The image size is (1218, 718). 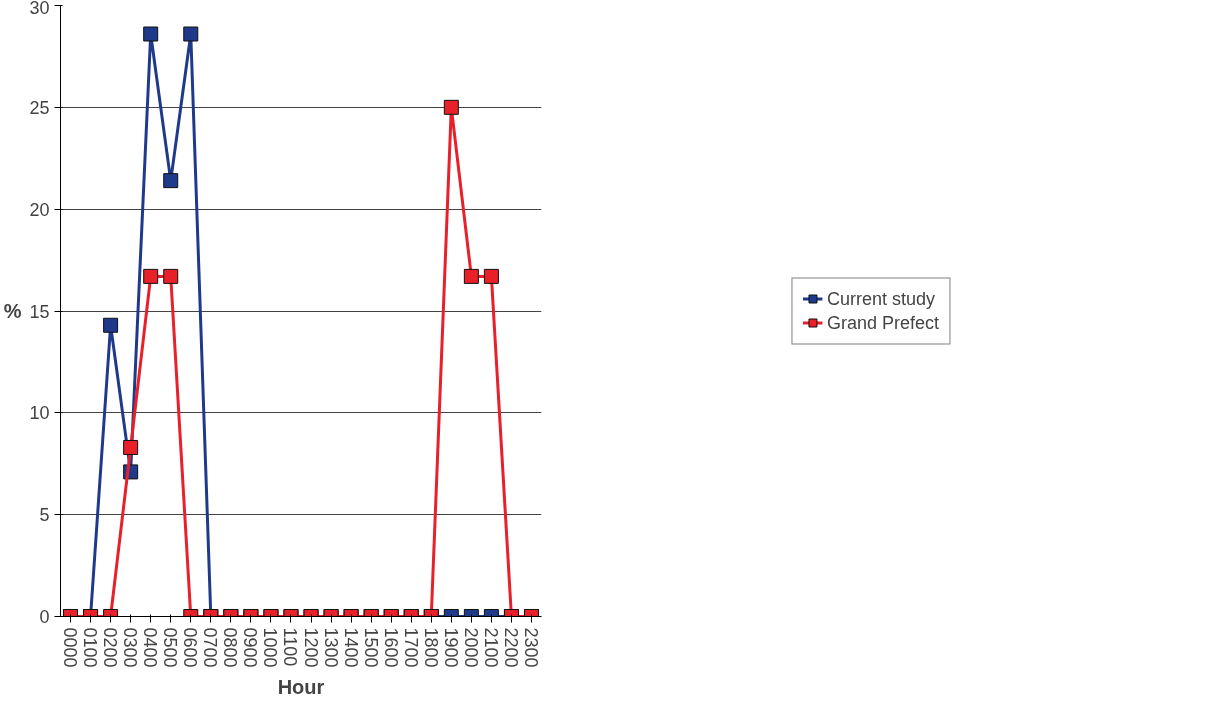 I want to click on x-tick-label: 1000, so click(x=270, y=647).